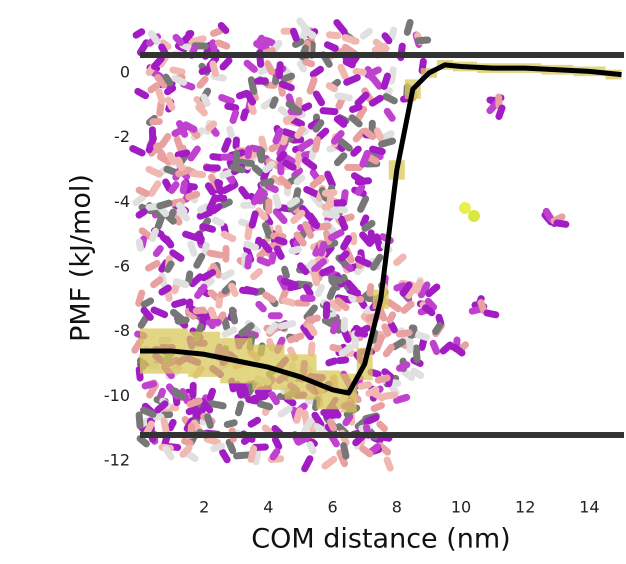 The width and height of the screenshot is (626, 564). Describe the element at coordinates (122, 201) in the screenshot. I see `y-tick-label: -4` at that location.